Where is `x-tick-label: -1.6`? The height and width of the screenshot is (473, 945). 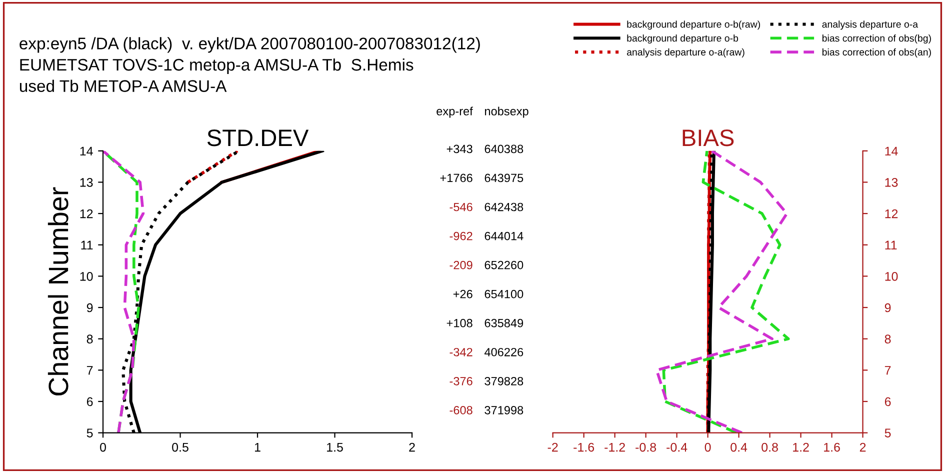 x-tick-label: -1.6 is located at coordinates (584, 447).